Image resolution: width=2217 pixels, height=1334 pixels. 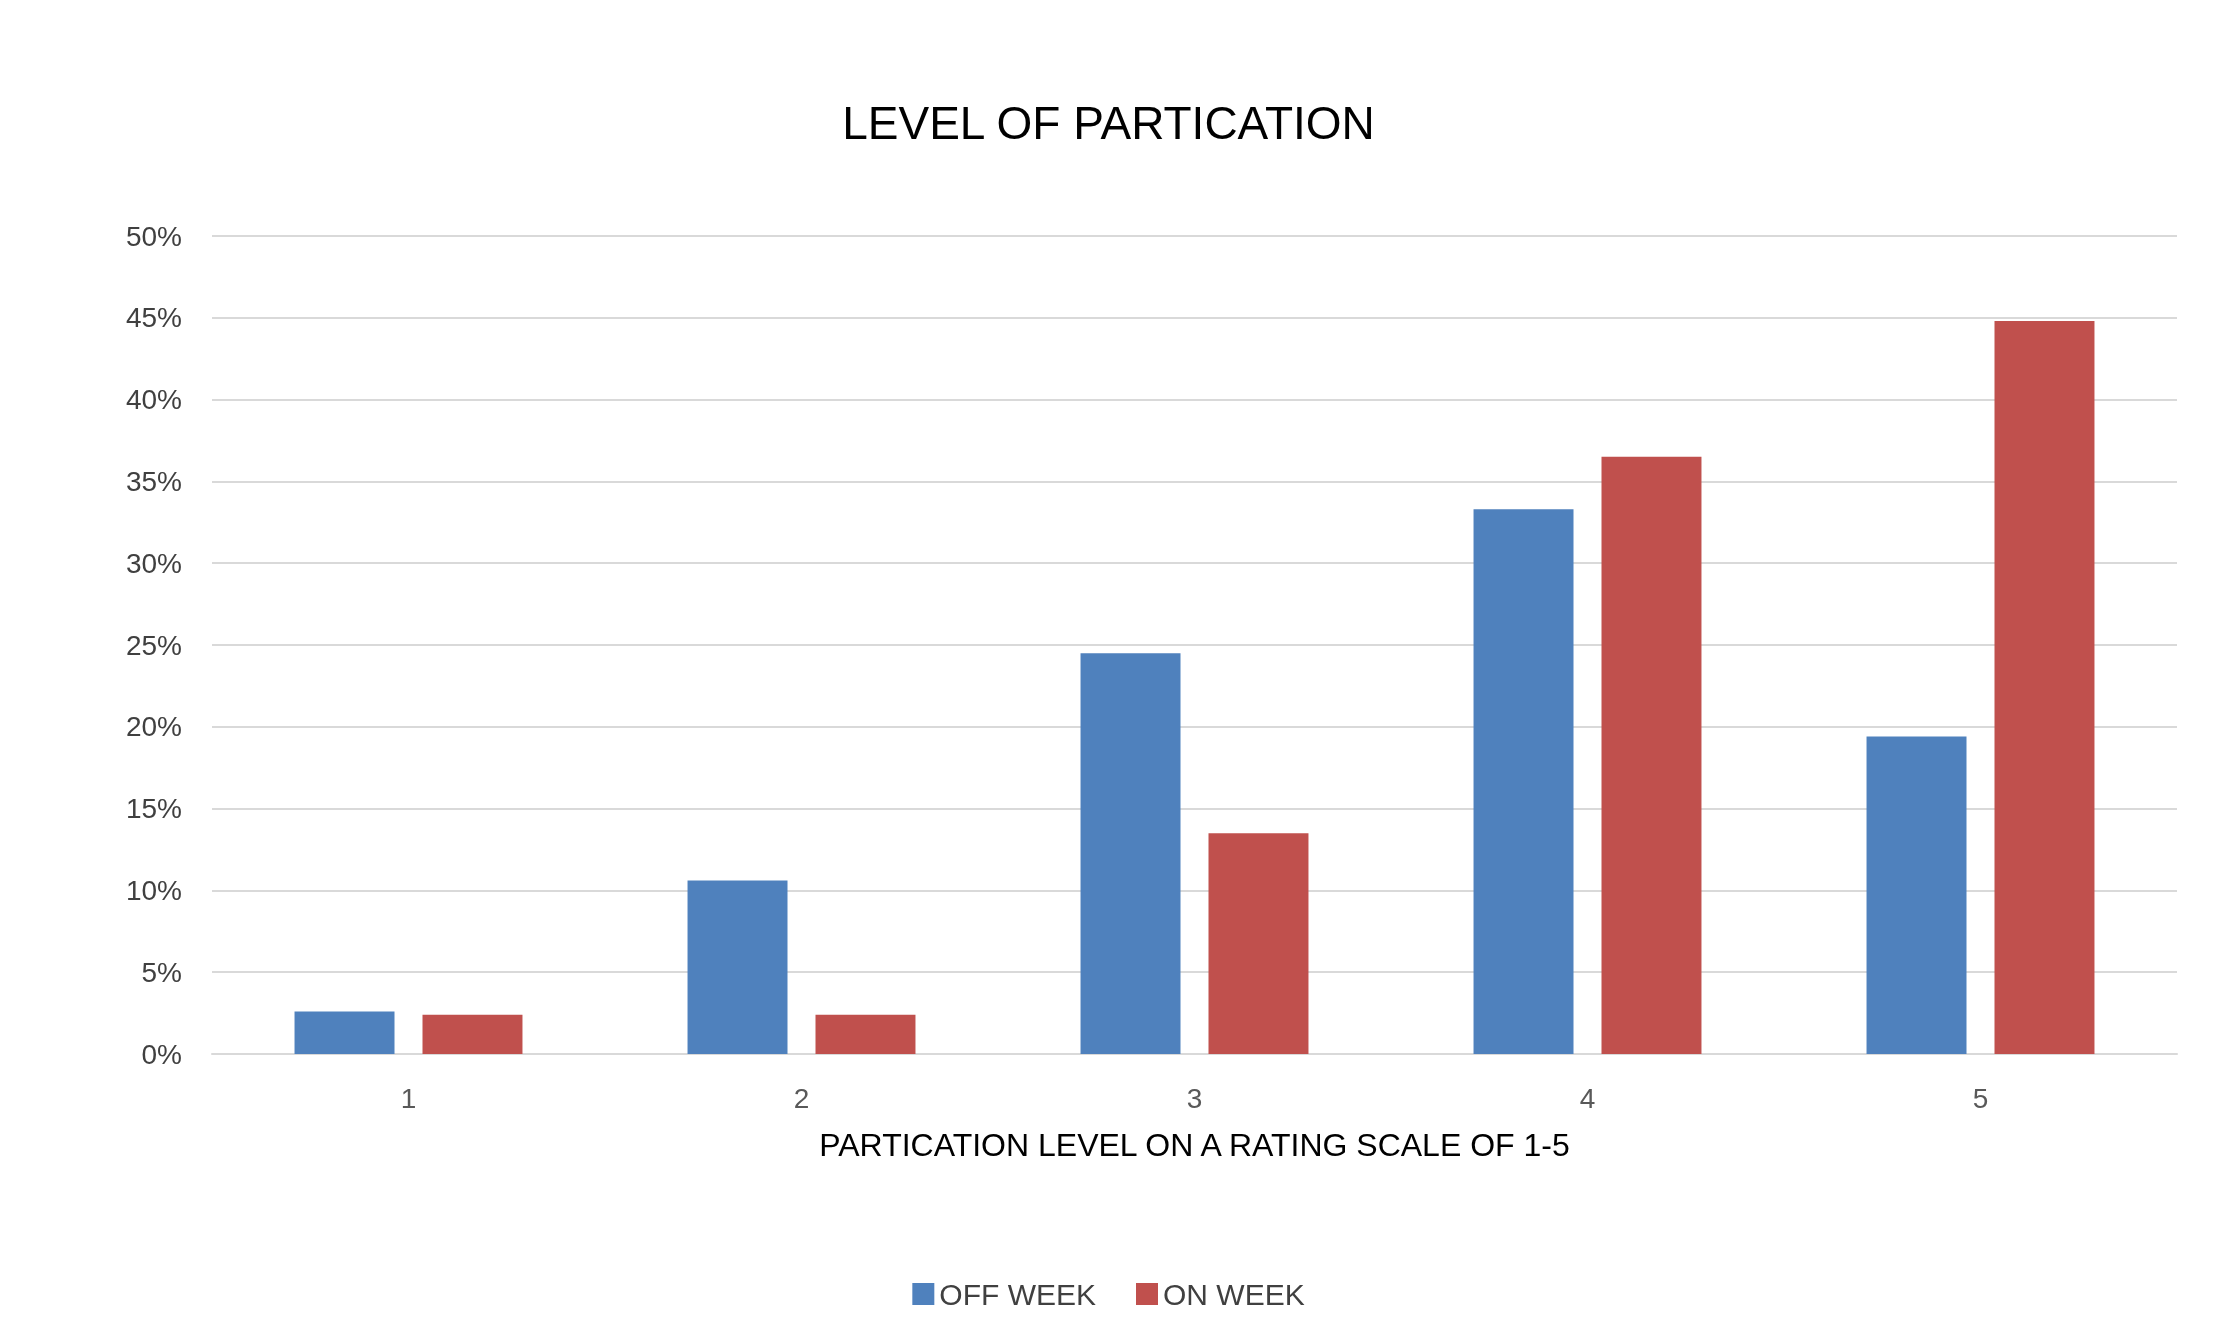 I want to click on y-tick-label: 15%, so click(x=153, y=809).